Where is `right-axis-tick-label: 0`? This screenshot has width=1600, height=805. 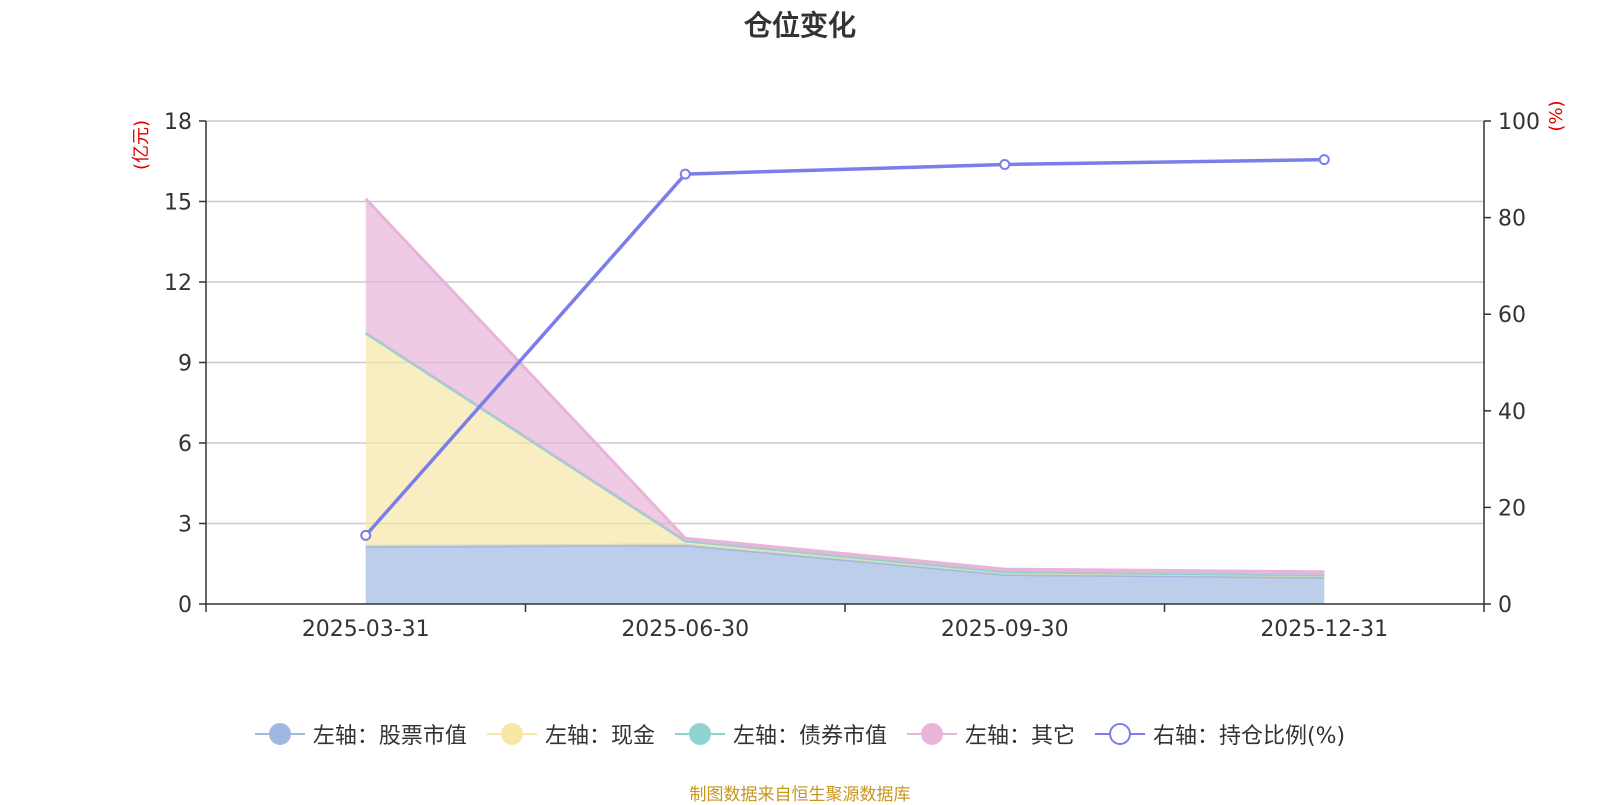
right-axis-tick-label: 0 is located at coordinates (1505, 605).